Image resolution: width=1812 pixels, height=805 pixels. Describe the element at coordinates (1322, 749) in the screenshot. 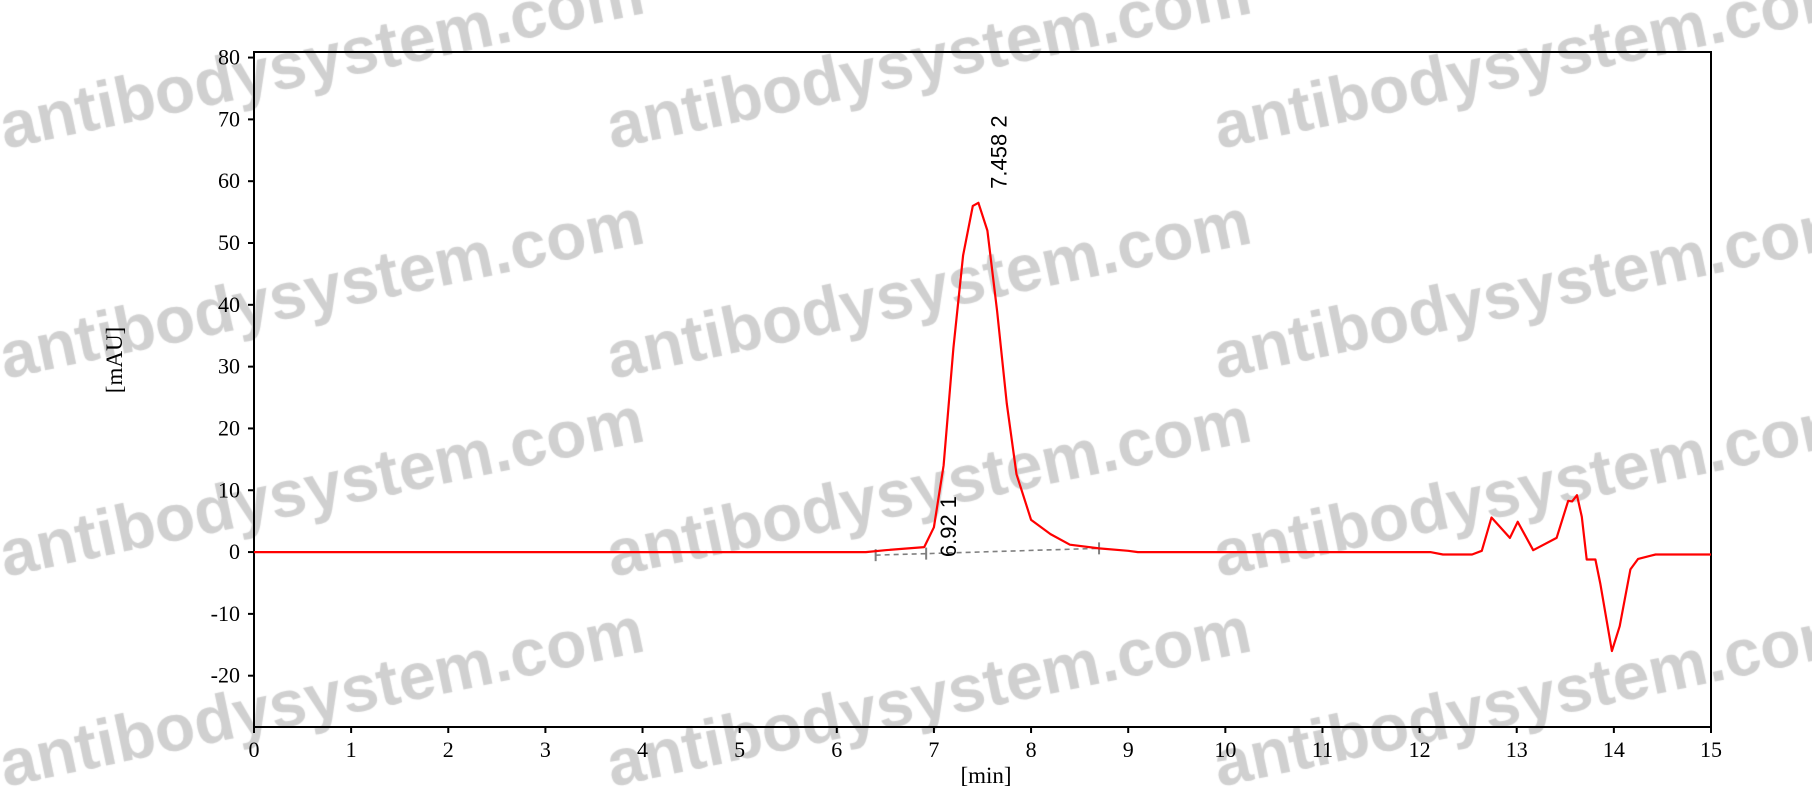

I see `x-tick-label: 11` at that location.